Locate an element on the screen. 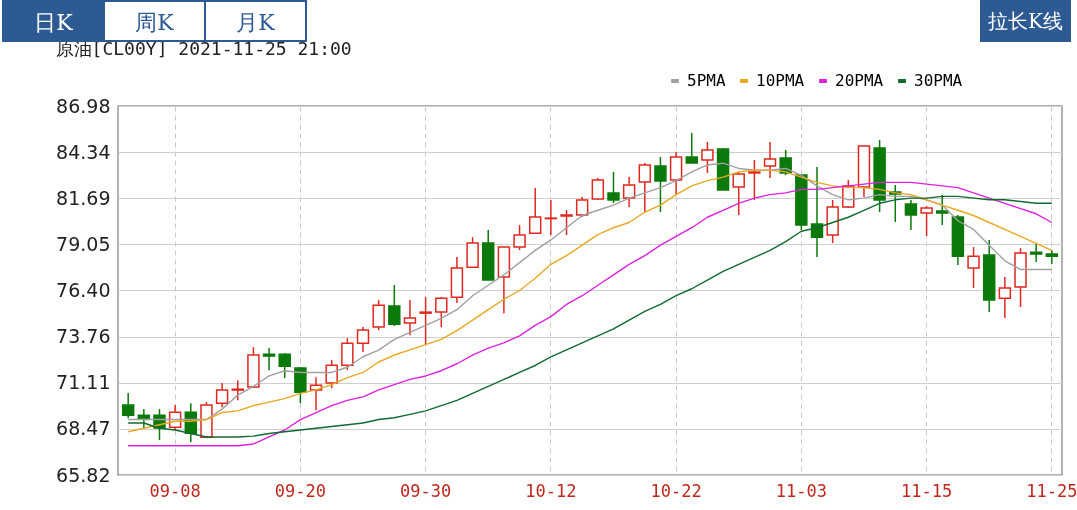 The image size is (1077, 510). text: 月K is located at coordinates (255, 22).